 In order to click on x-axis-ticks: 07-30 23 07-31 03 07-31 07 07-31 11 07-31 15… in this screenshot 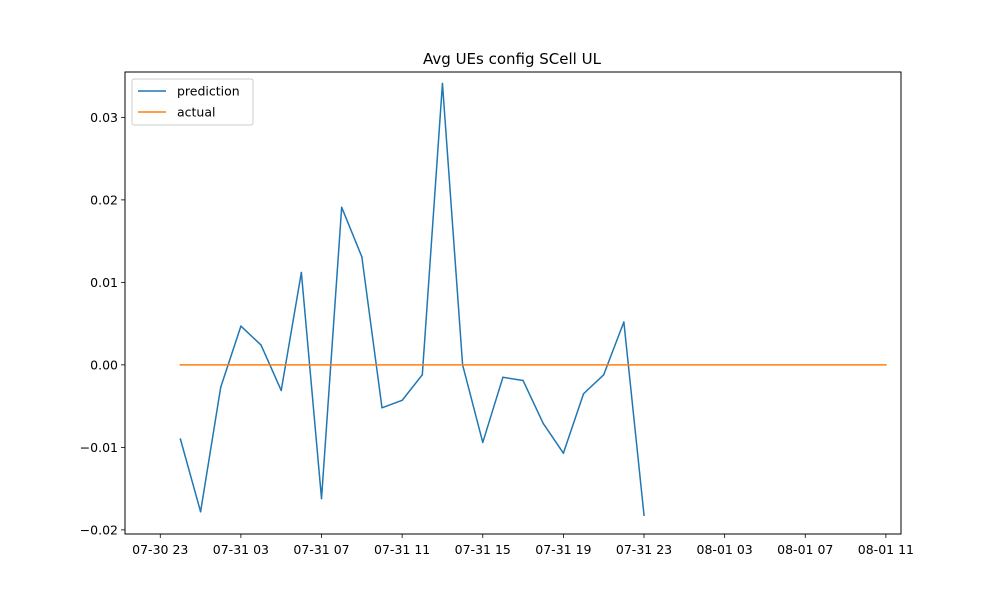, I will do `click(523, 545)`.